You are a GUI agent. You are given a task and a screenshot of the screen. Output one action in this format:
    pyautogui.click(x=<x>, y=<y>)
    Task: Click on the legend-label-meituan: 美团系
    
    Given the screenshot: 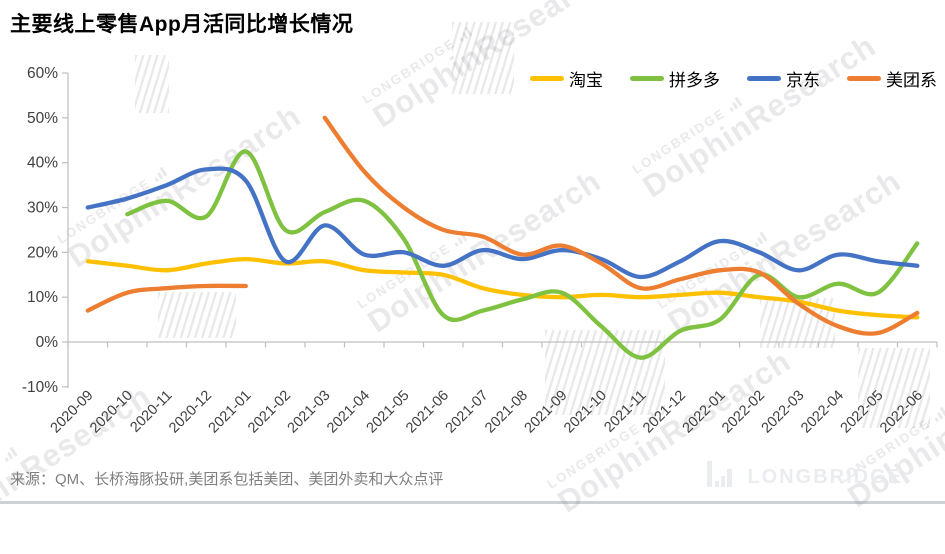 What is the action you would take?
    pyautogui.click(x=911, y=80)
    